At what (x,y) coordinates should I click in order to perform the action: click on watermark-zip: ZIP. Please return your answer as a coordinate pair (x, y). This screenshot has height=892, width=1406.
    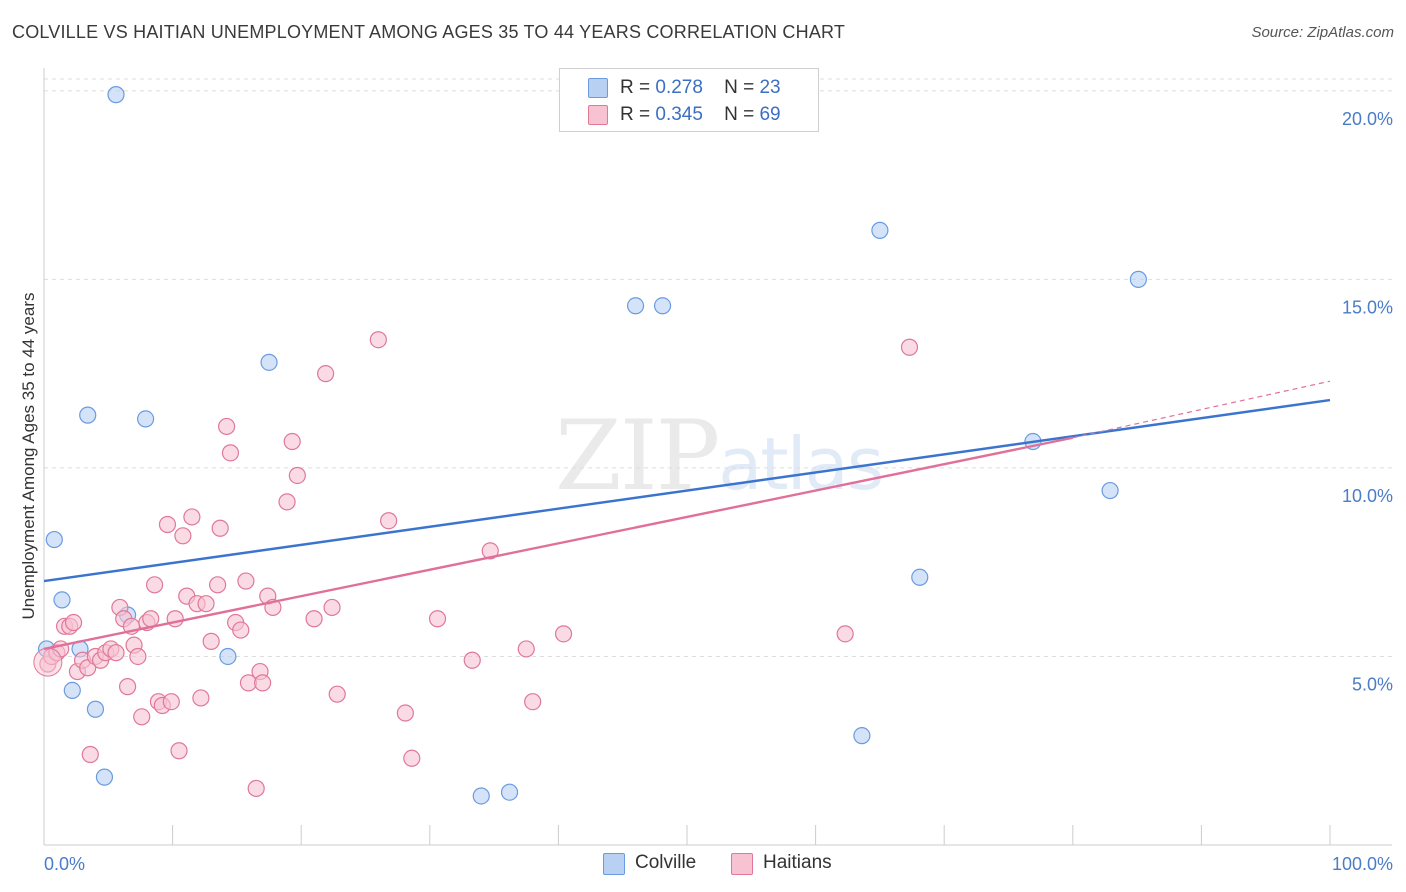
    Looking at the image, I should click on (637, 456).